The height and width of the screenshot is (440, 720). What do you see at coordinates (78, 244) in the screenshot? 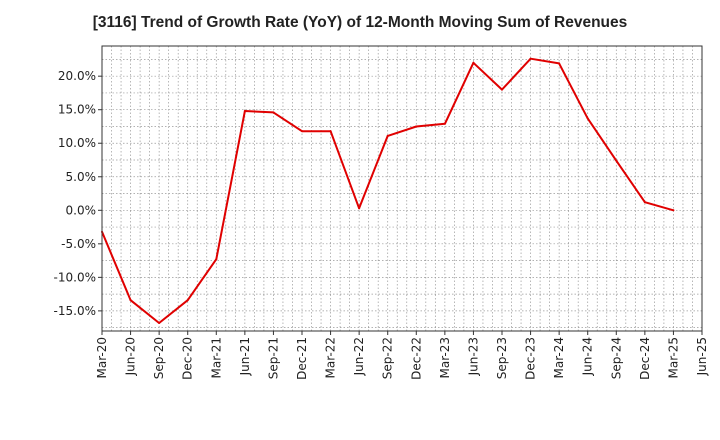
I see `y-tick-label: -5.0%` at bounding box center [78, 244].